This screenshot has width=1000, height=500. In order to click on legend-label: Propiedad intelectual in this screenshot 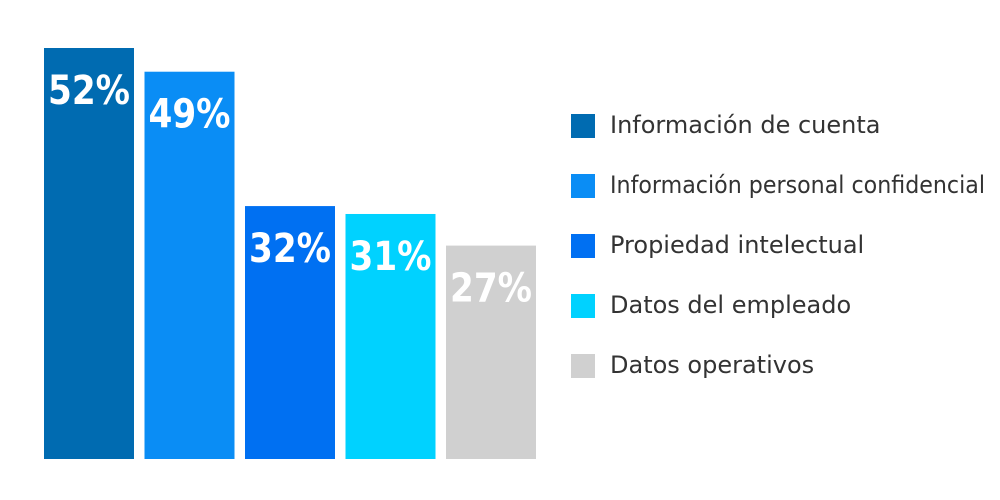, I will do `click(737, 245)`.